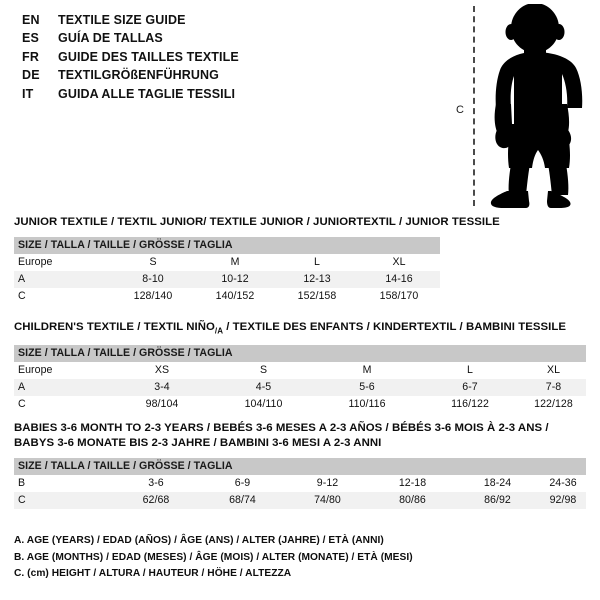 This screenshot has height=600, width=600. What do you see at coordinates (563, 500) in the screenshot?
I see `cell: 92/98` at bounding box center [563, 500].